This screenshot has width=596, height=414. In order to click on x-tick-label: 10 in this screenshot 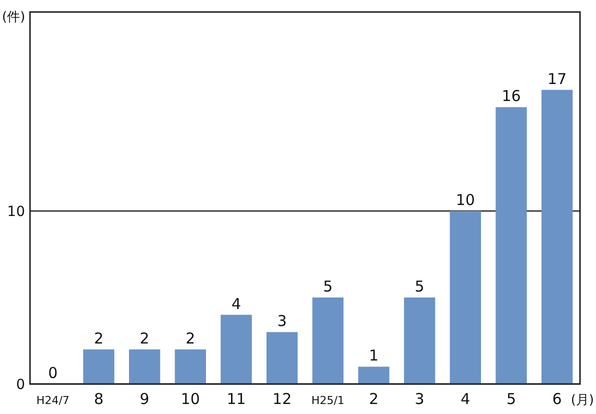, I will do `click(190, 399)`.